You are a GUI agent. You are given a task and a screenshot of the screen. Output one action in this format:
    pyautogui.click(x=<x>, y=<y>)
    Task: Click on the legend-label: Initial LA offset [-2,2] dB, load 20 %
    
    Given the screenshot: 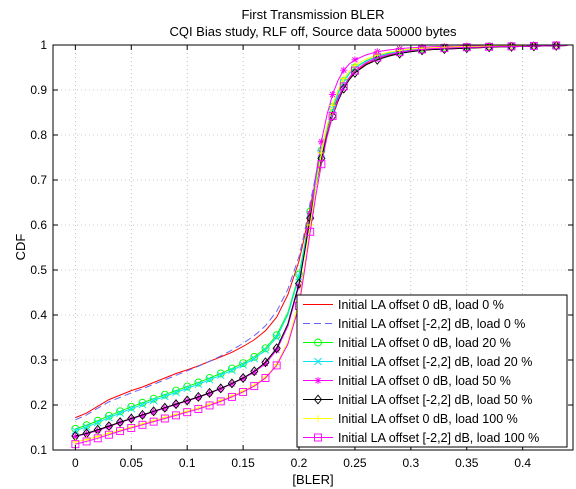 What is the action you would take?
    pyautogui.click(x=435, y=362)
    